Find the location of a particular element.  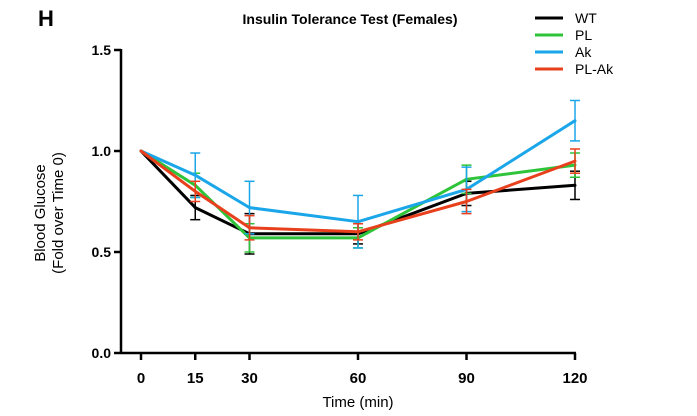

series-line-WT is located at coordinates (357, 192).